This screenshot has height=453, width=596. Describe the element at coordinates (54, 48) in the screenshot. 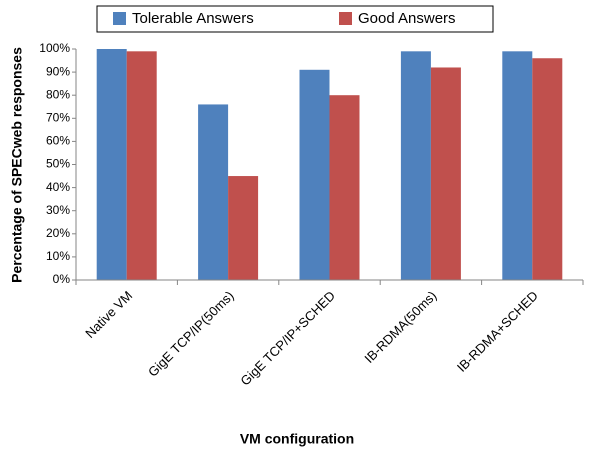

I see `y-tick-label: 100%` at that location.